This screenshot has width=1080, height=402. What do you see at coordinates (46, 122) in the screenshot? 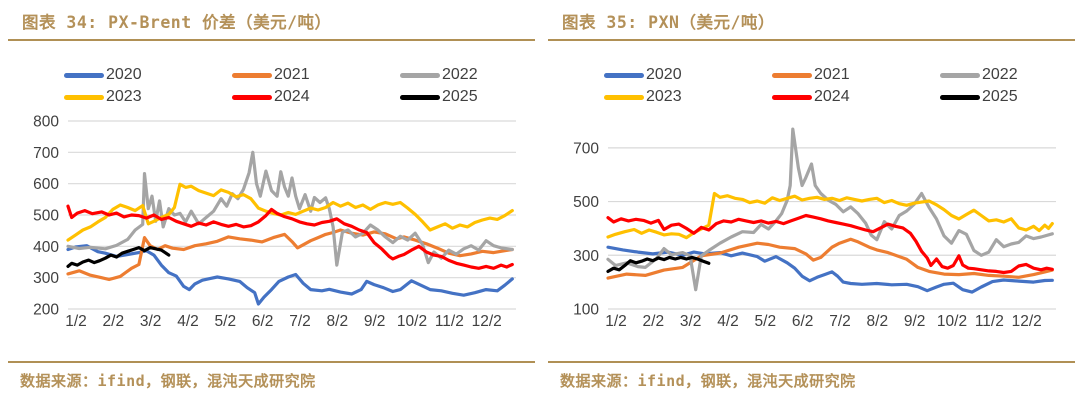
I see `y-tick-label-800: 800` at bounding box center [46, 122].